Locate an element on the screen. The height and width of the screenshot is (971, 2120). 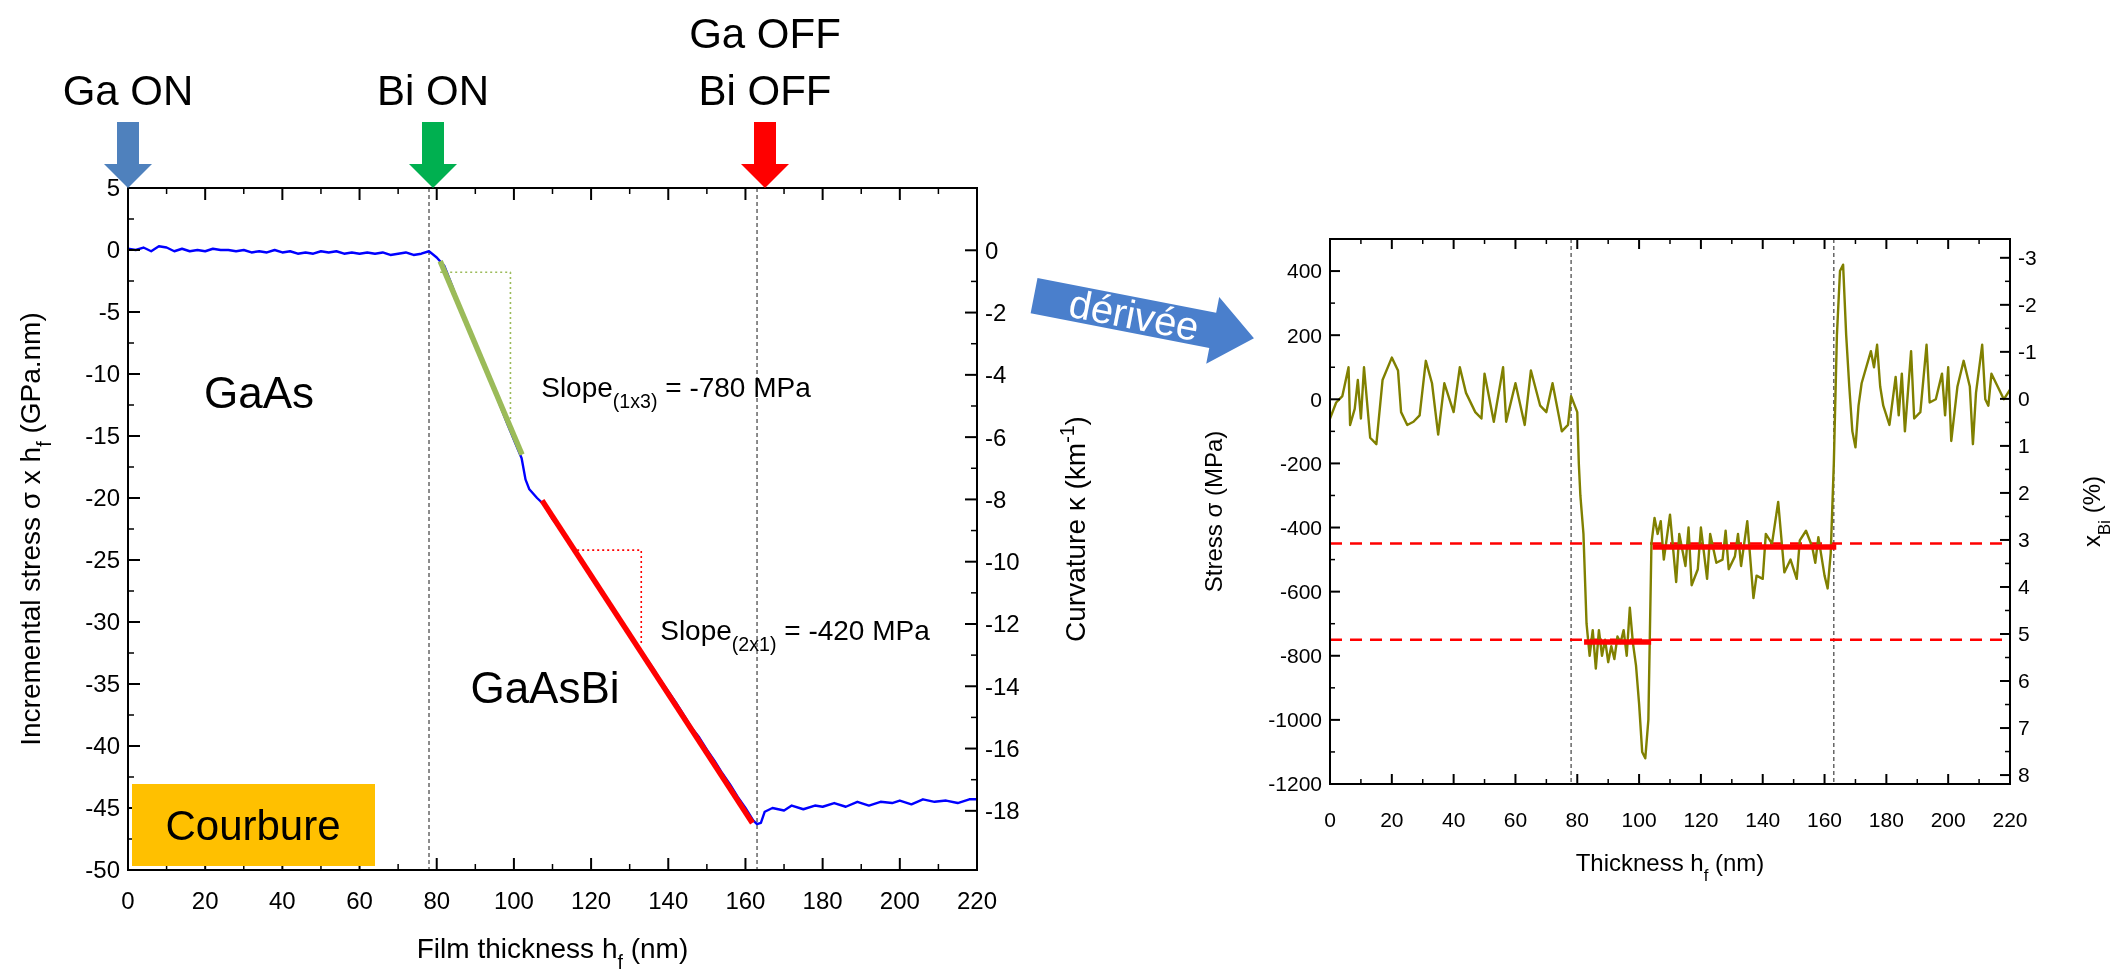
y-tick-label: -25 is located at coordinates (102, 560).